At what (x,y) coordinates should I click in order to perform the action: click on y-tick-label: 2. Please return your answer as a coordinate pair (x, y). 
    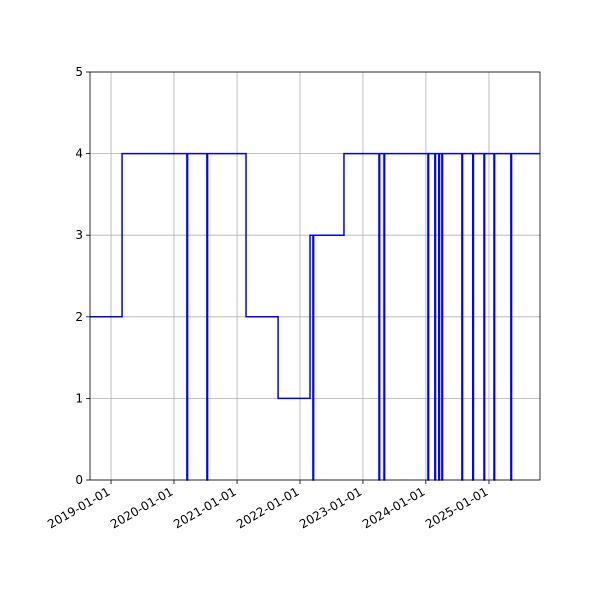
    Looking at the image, I should click on (79, 317).